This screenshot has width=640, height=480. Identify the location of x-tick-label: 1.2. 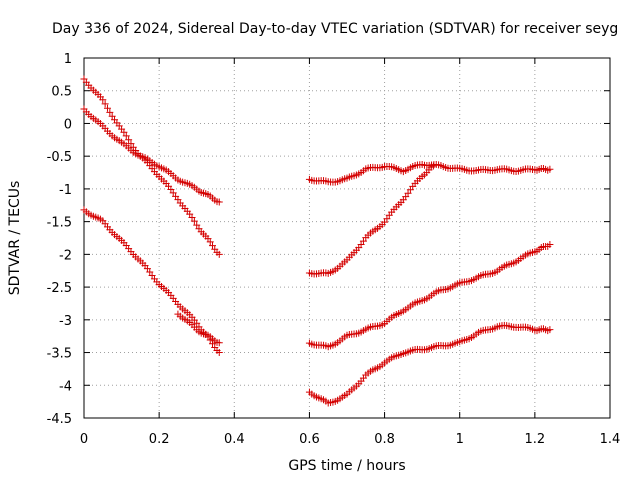
(535, 439).